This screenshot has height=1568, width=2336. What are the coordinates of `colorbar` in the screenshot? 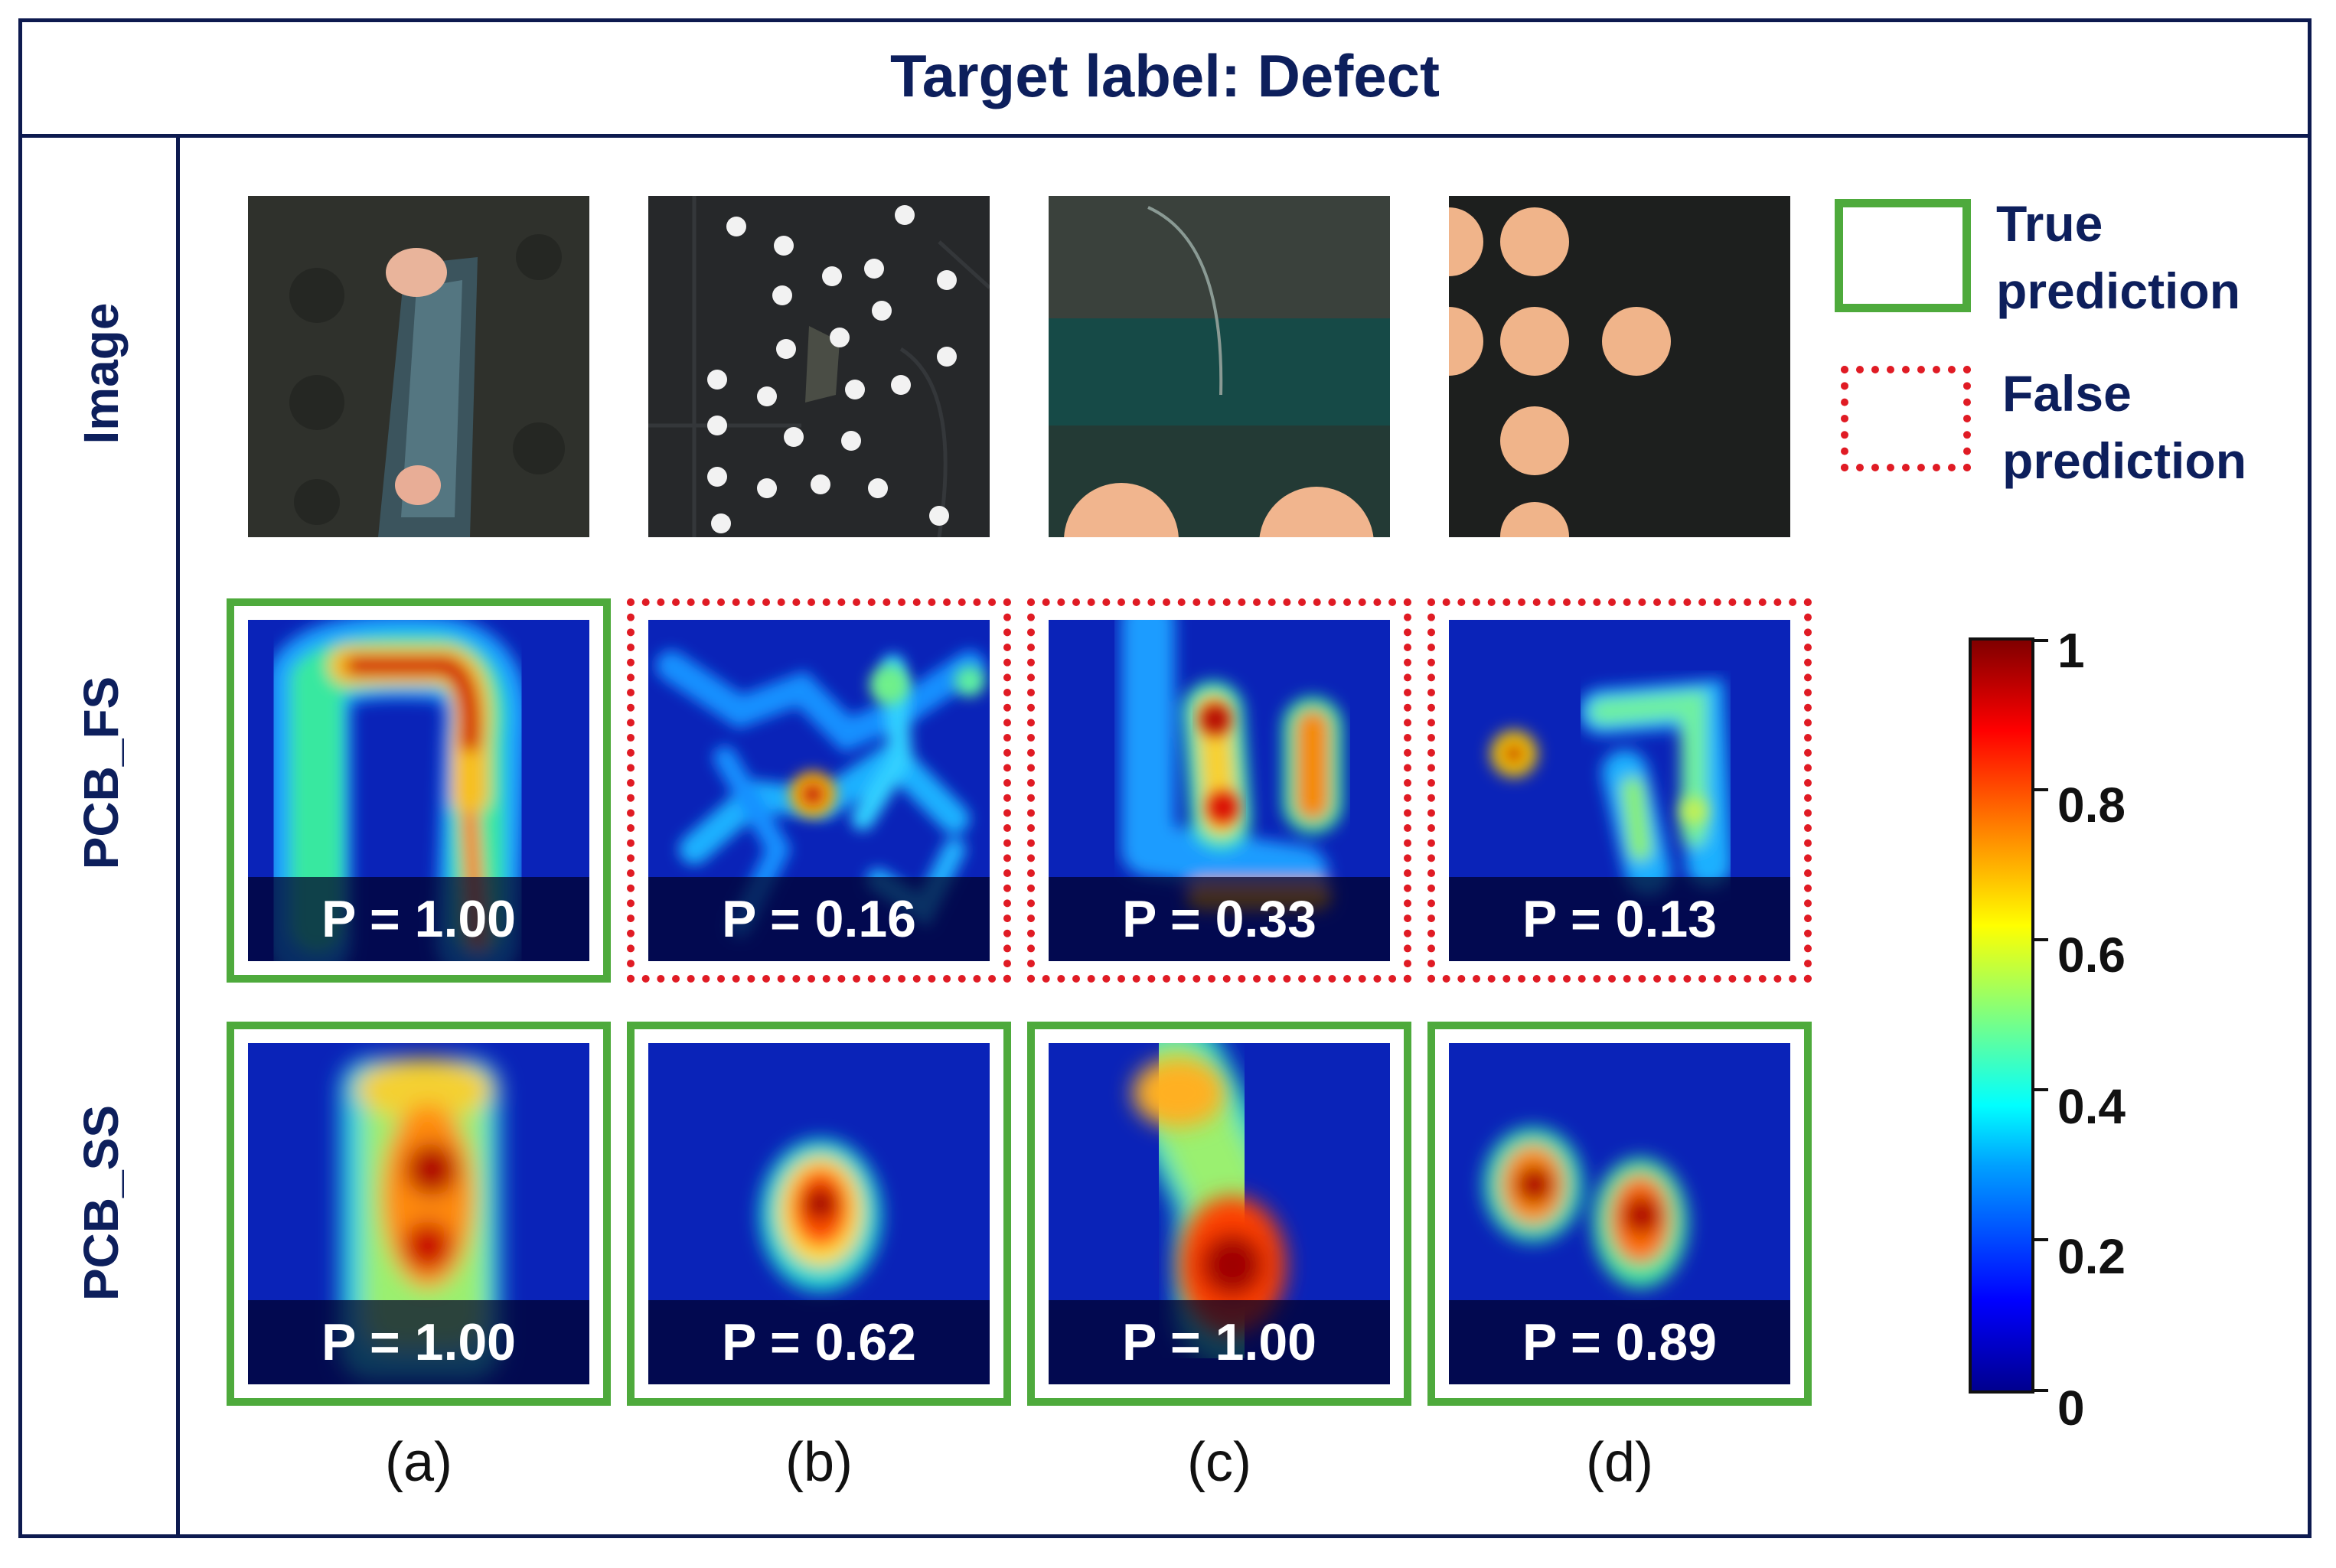 It's located at (2001, 1015).